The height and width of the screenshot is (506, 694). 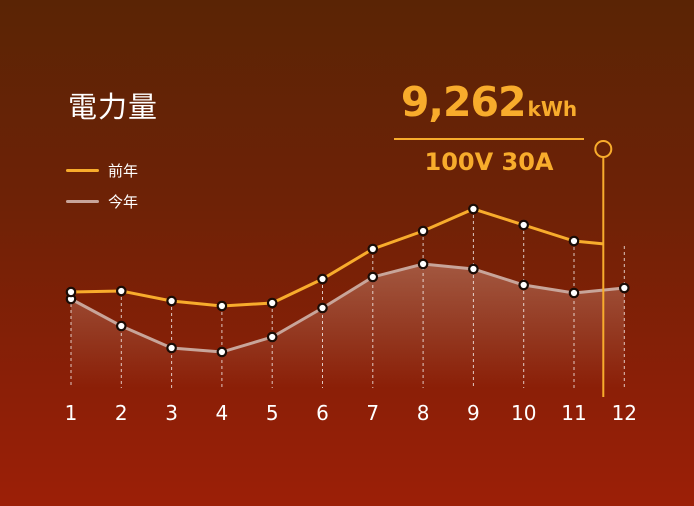 I want to click on x-tick-label: 2, so click(x=121, y=413).